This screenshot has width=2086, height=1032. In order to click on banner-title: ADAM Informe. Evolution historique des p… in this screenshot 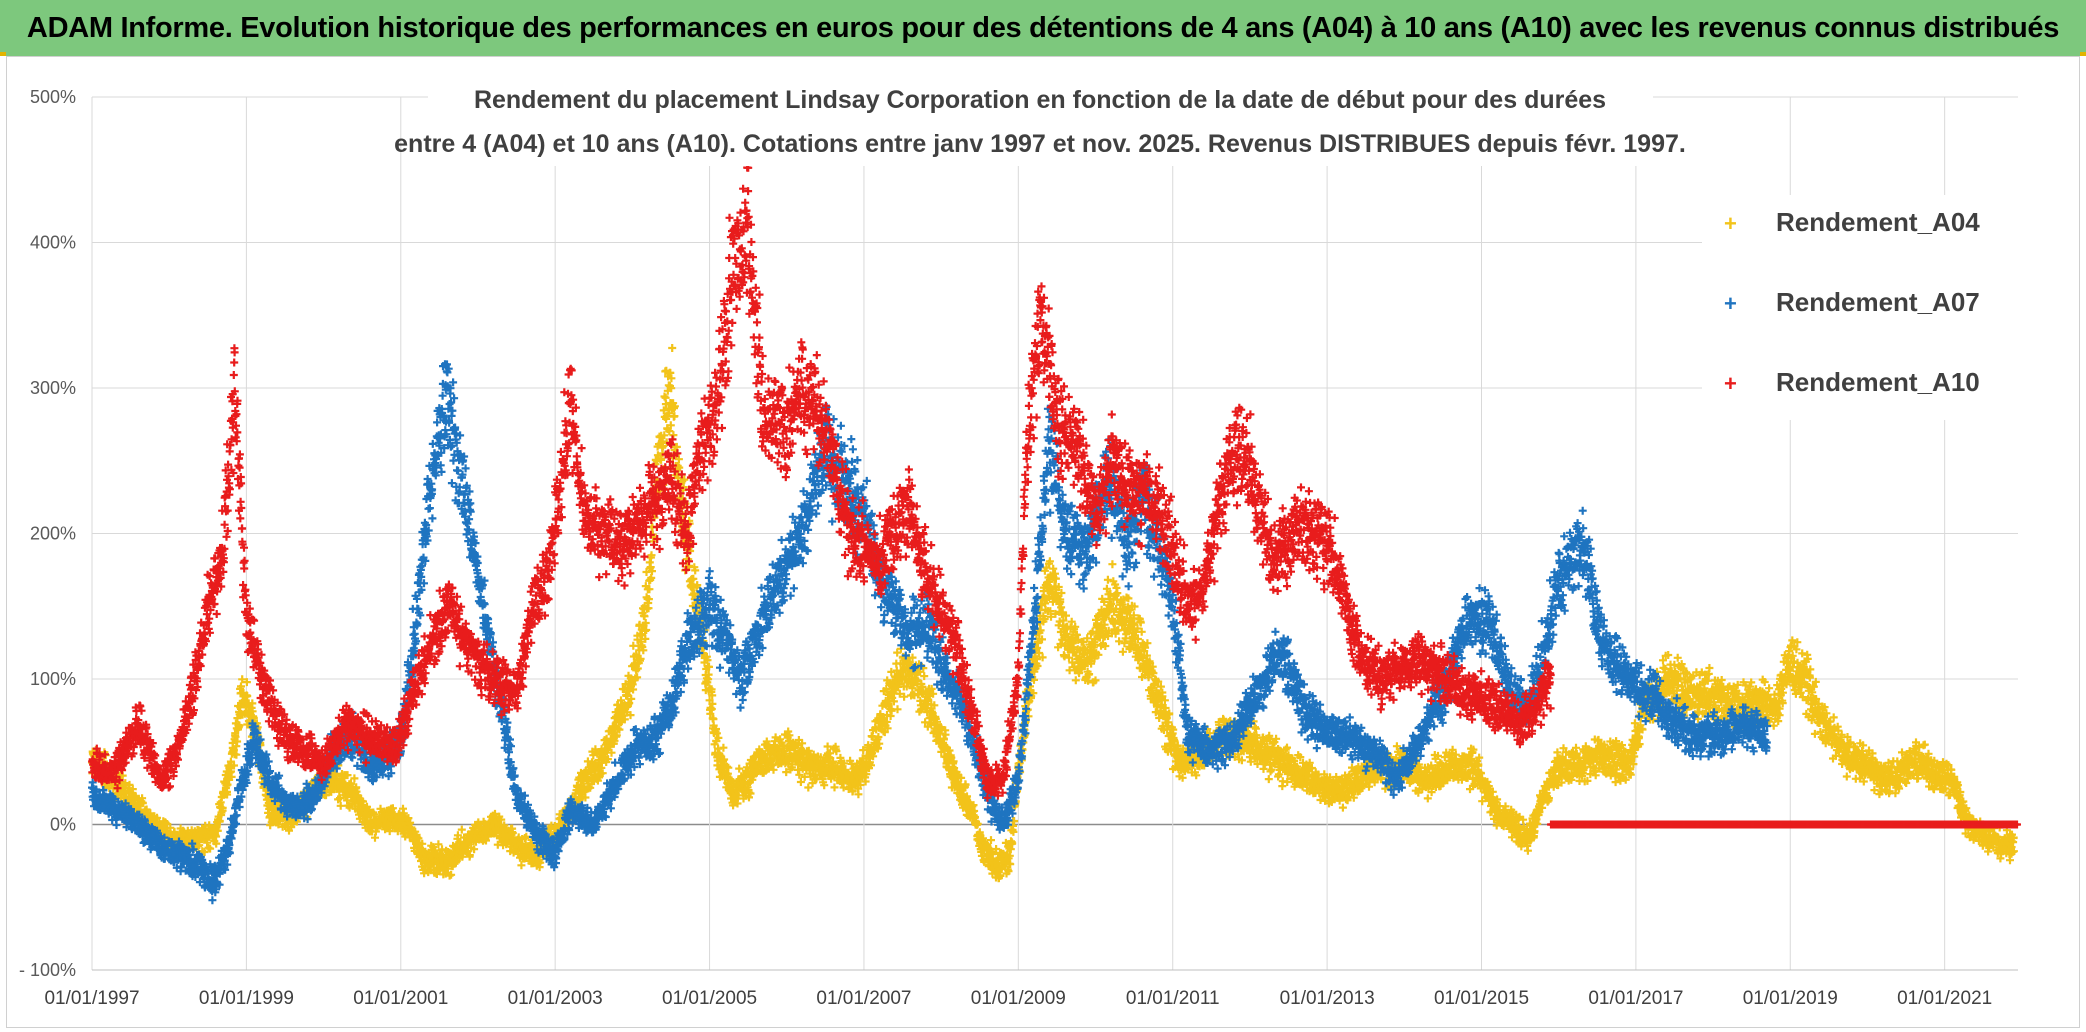, I will do `click(1043, 28)`.